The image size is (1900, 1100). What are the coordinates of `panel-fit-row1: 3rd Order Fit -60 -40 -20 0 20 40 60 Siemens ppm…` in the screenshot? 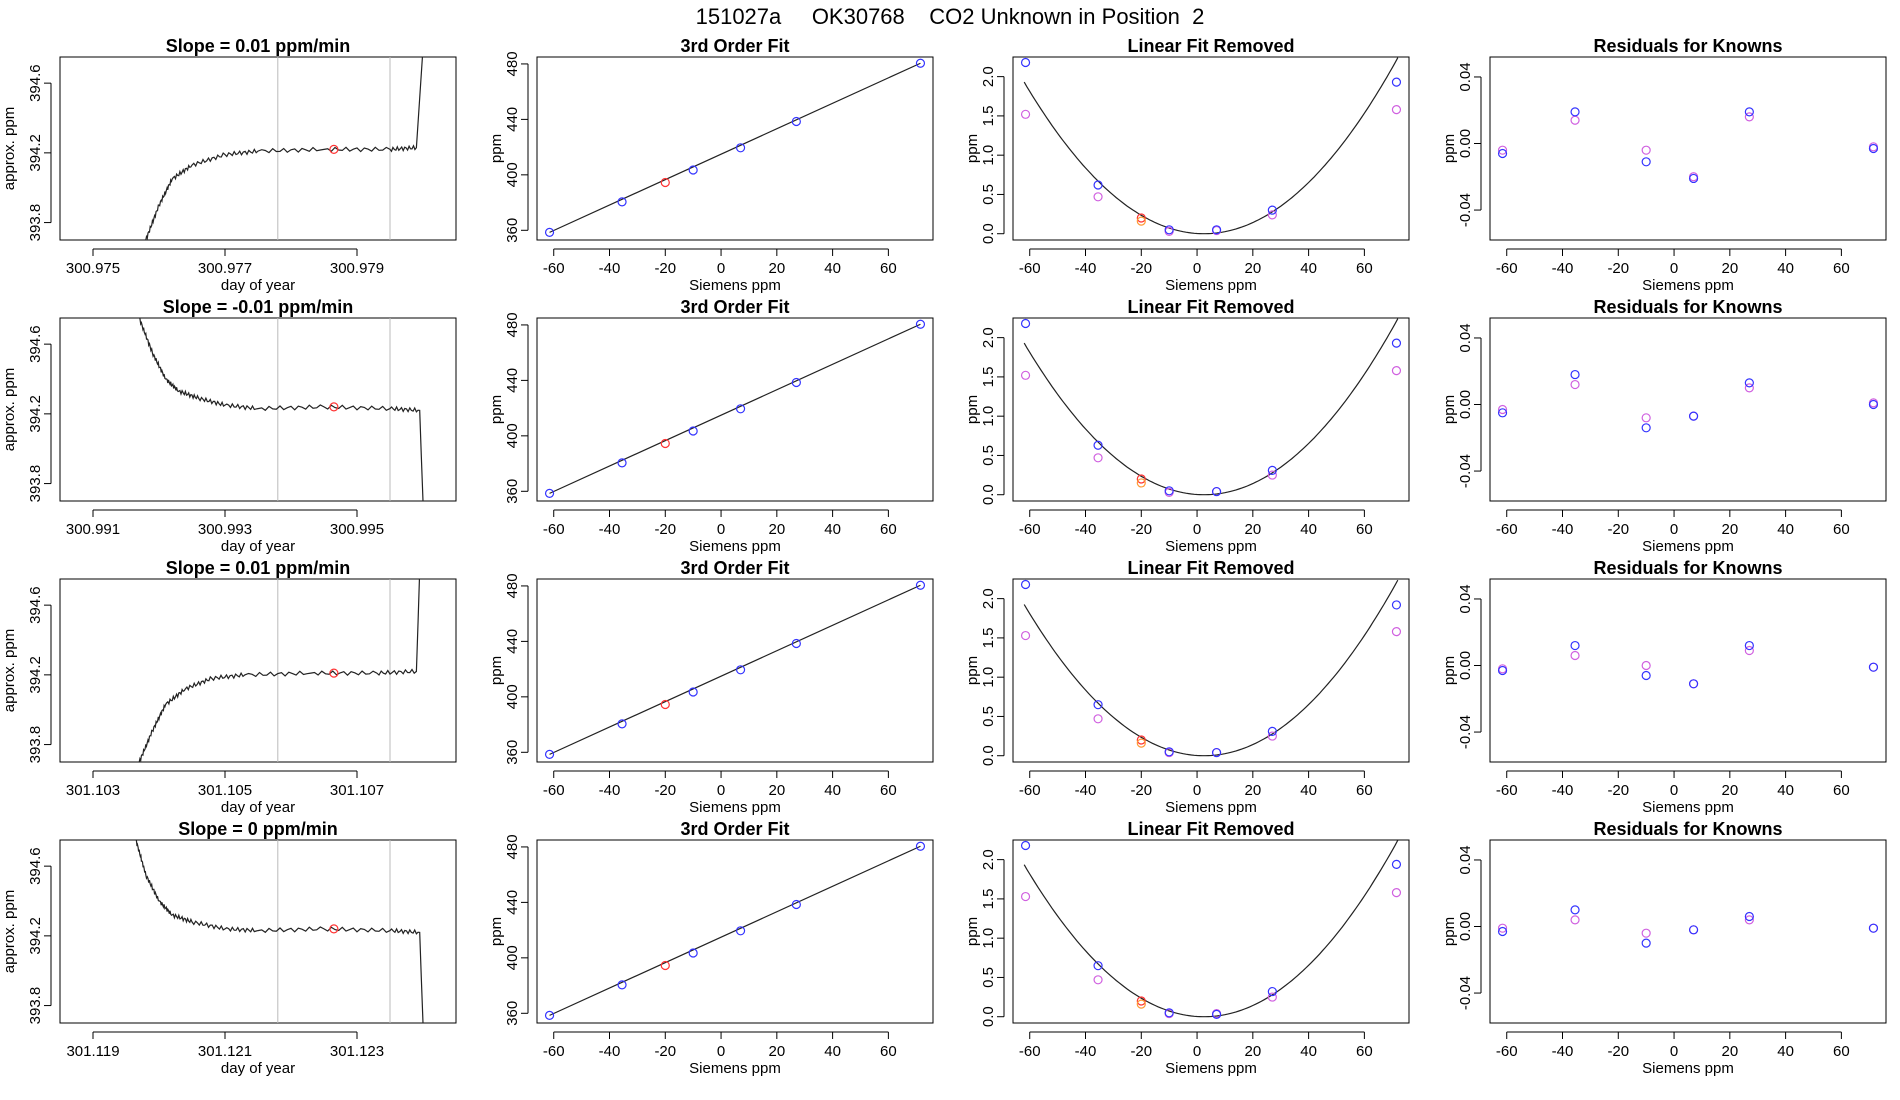 It's located at (711, 426).